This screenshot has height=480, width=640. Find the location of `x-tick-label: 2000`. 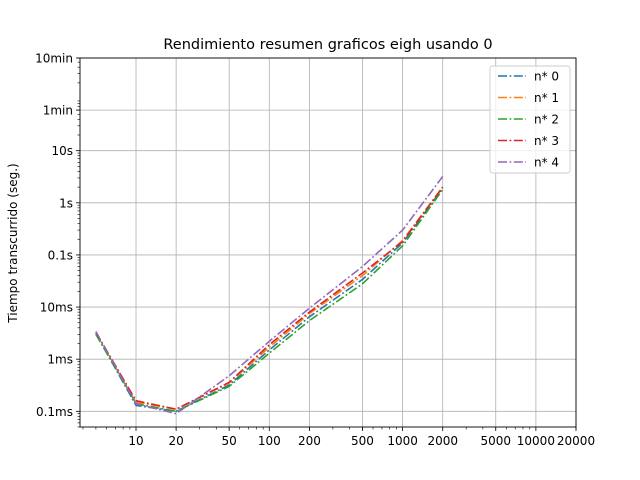

x-tick-label: 2000 is located at coordinates (442, 441).